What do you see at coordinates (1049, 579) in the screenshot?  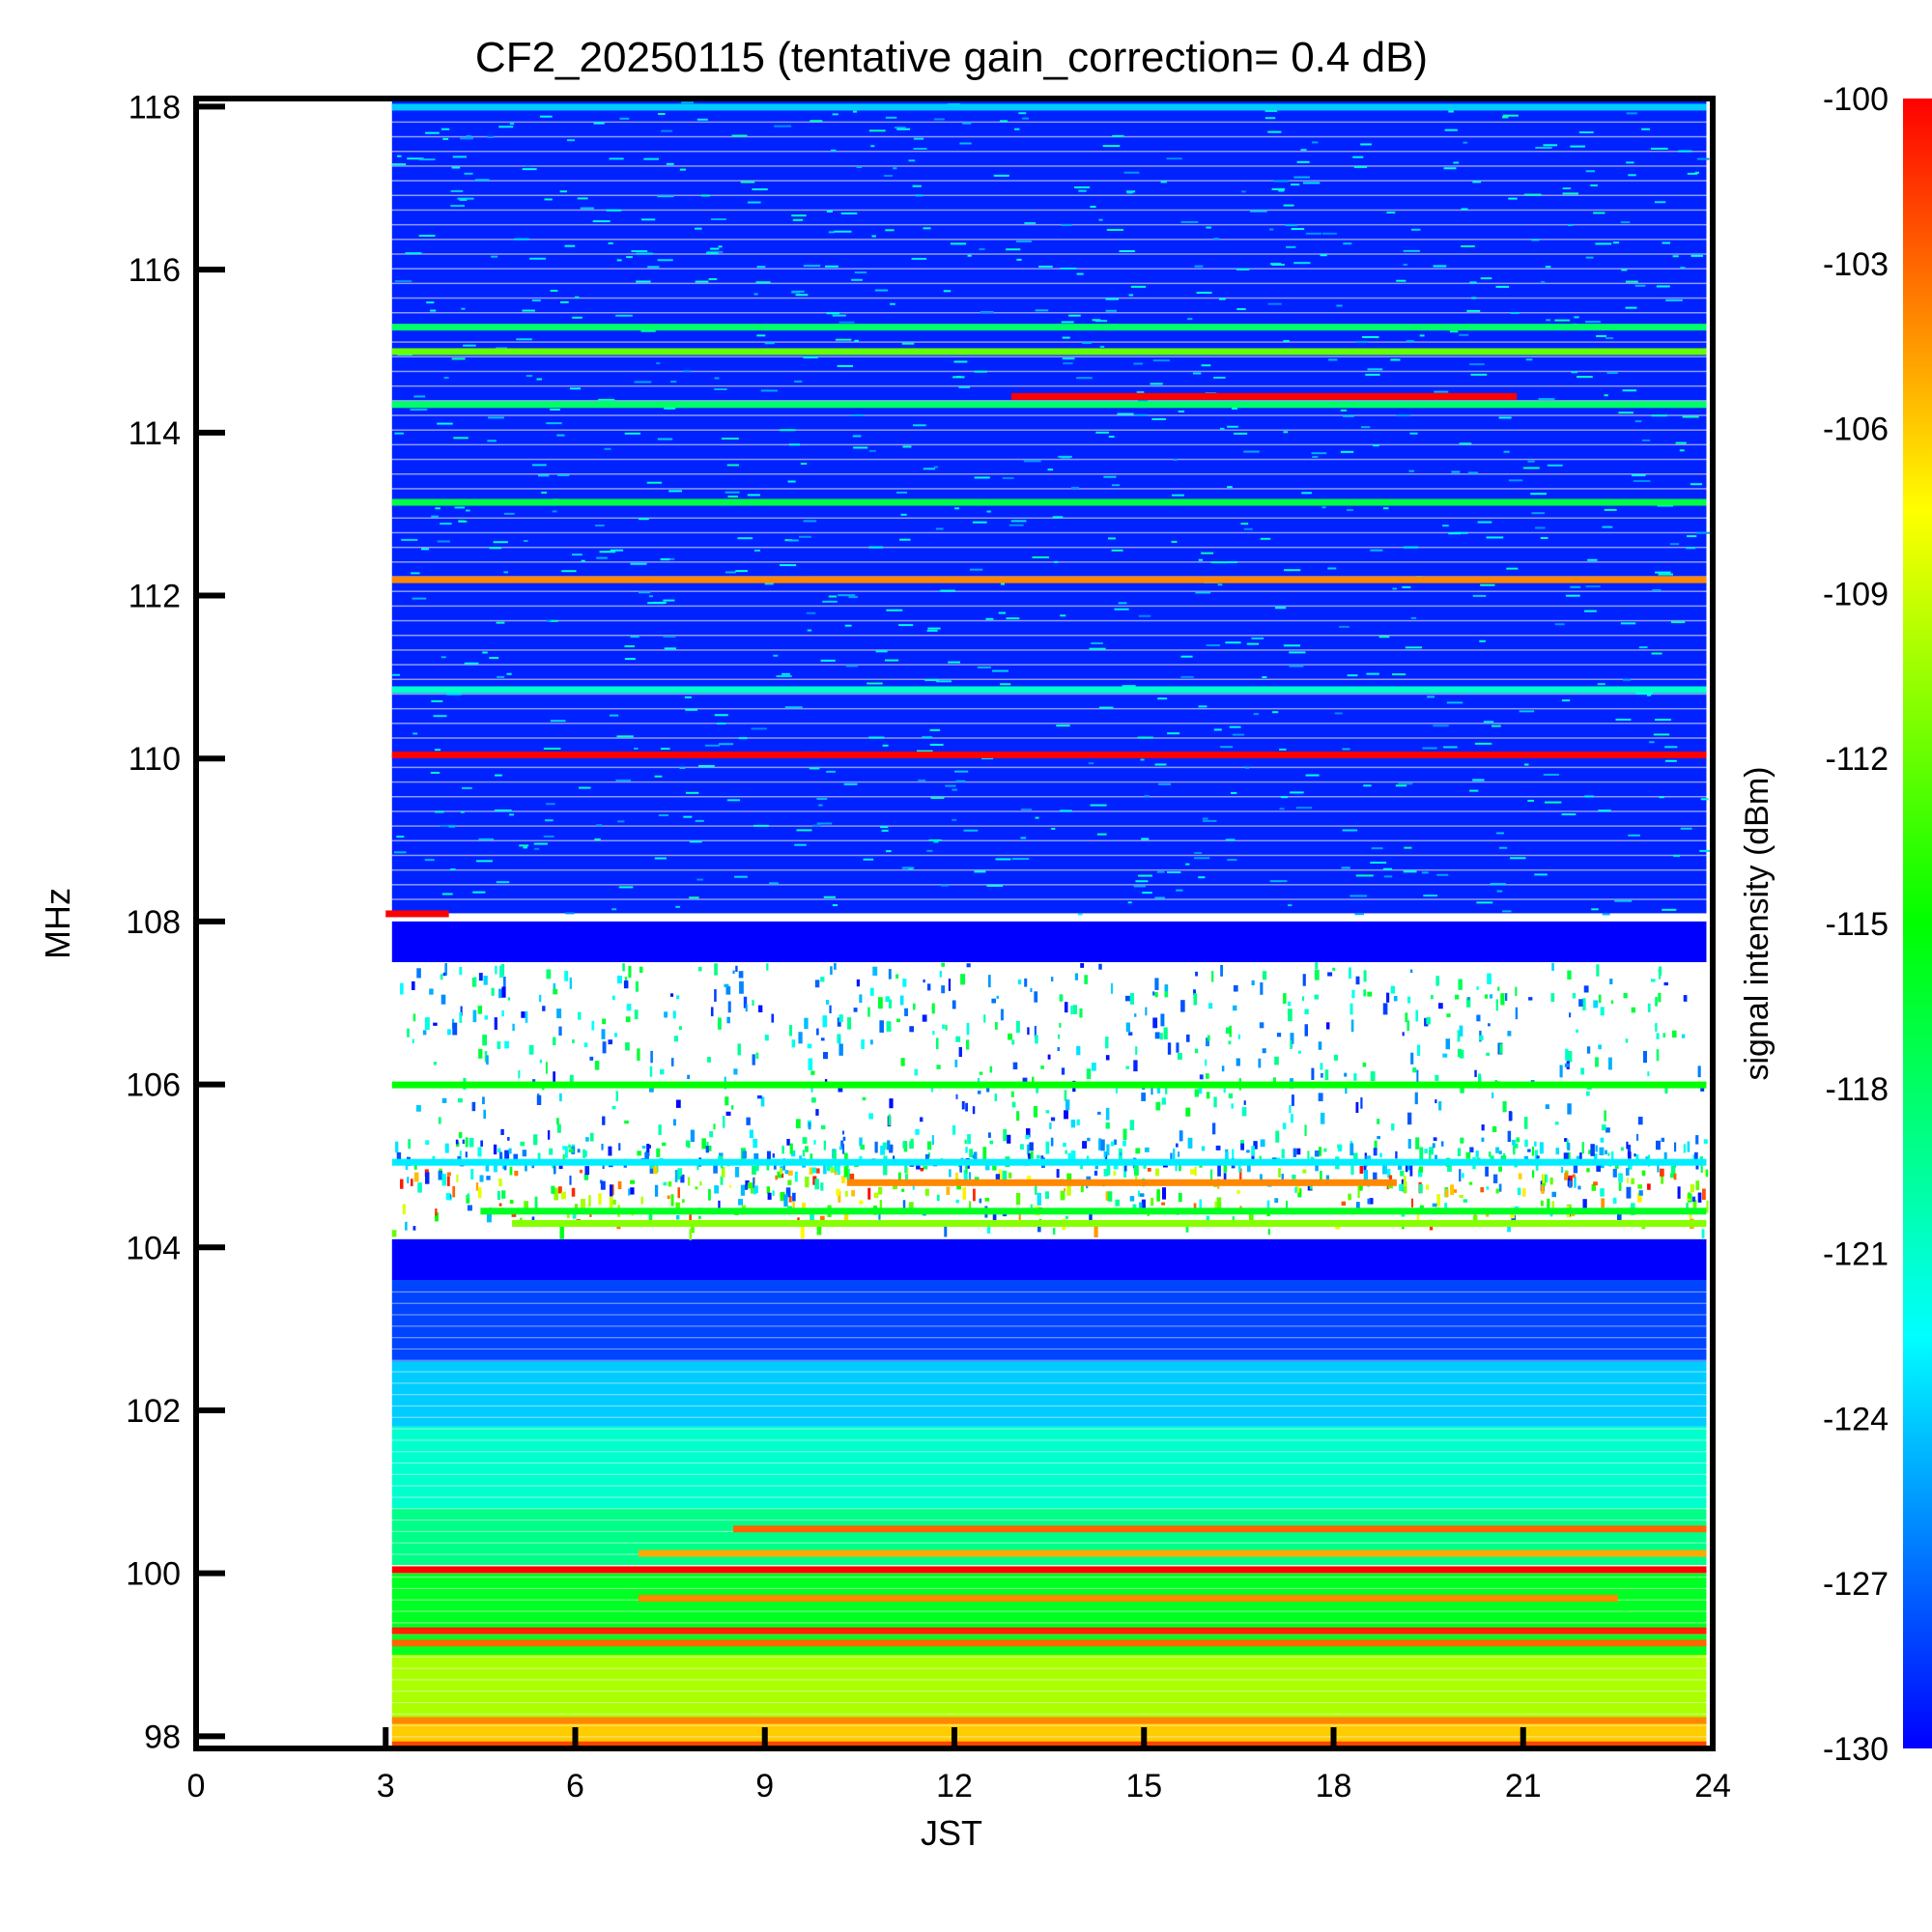 I see `signal-line` at bounding box center [1049, 579].